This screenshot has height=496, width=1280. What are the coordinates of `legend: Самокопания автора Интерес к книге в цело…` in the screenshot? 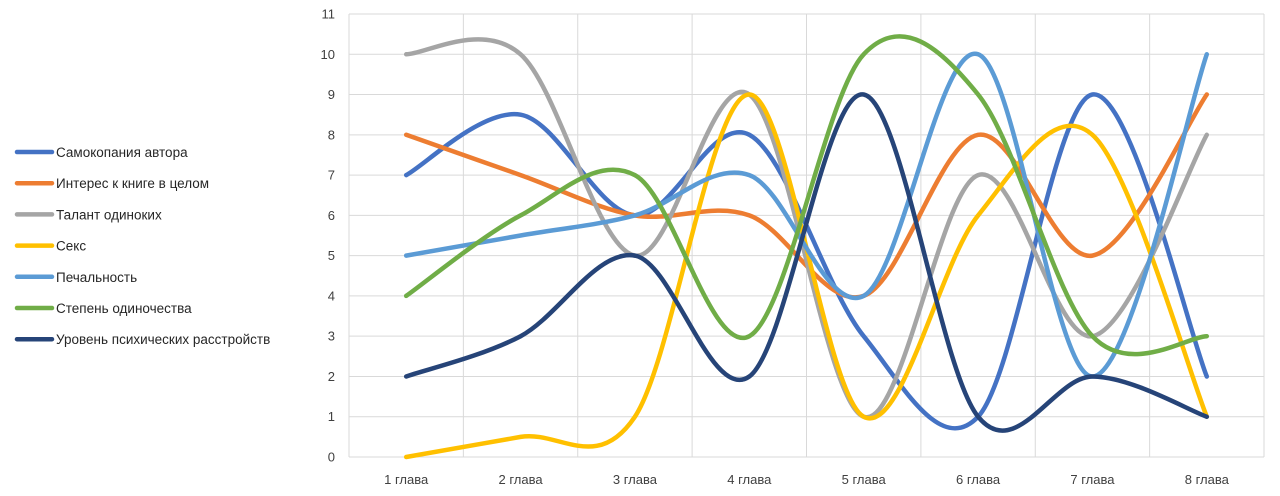 It's located at (142, 246).